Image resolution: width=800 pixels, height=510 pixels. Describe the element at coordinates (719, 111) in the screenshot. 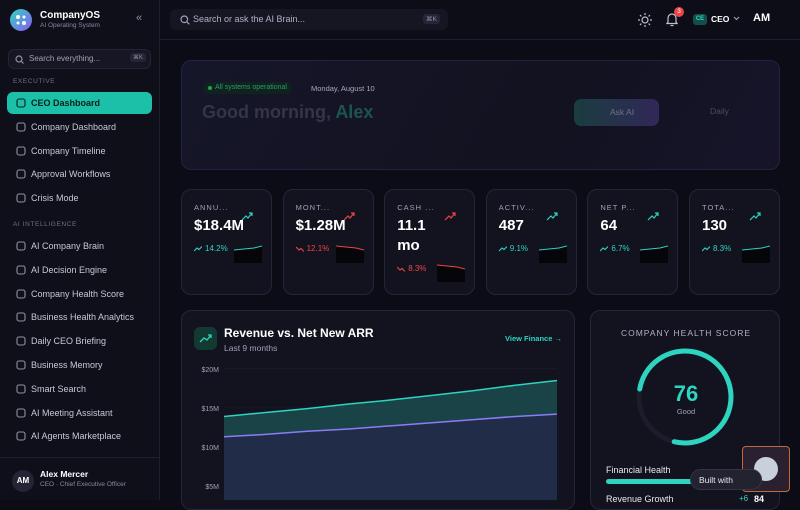

I see `daily-tab: Daily` at that location.